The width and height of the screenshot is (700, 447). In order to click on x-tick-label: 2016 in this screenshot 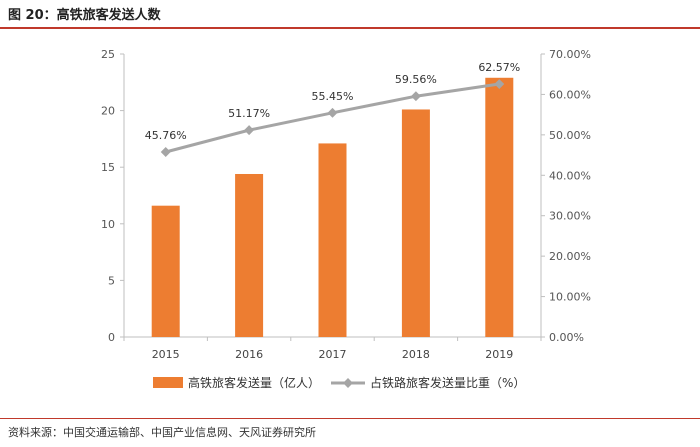, I will do `click(249, 354)`.